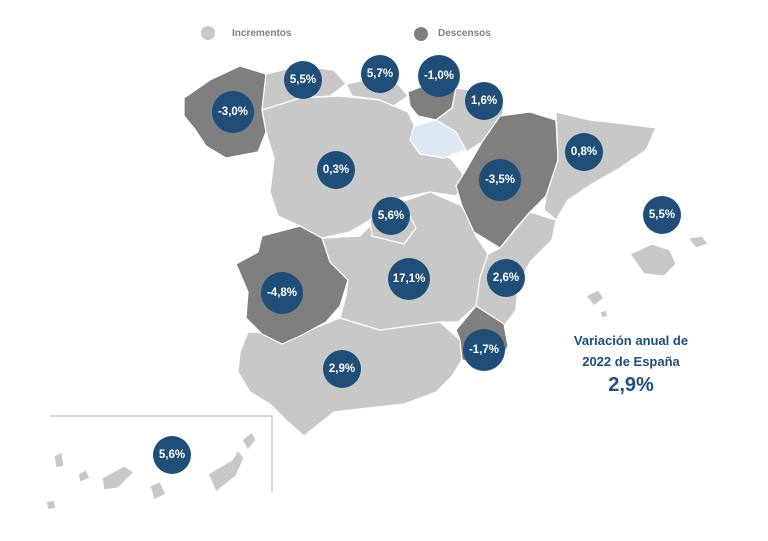 The width and height of the screenshot is (768, 541). I want to click on bubble-canarias, so click(172, 455).